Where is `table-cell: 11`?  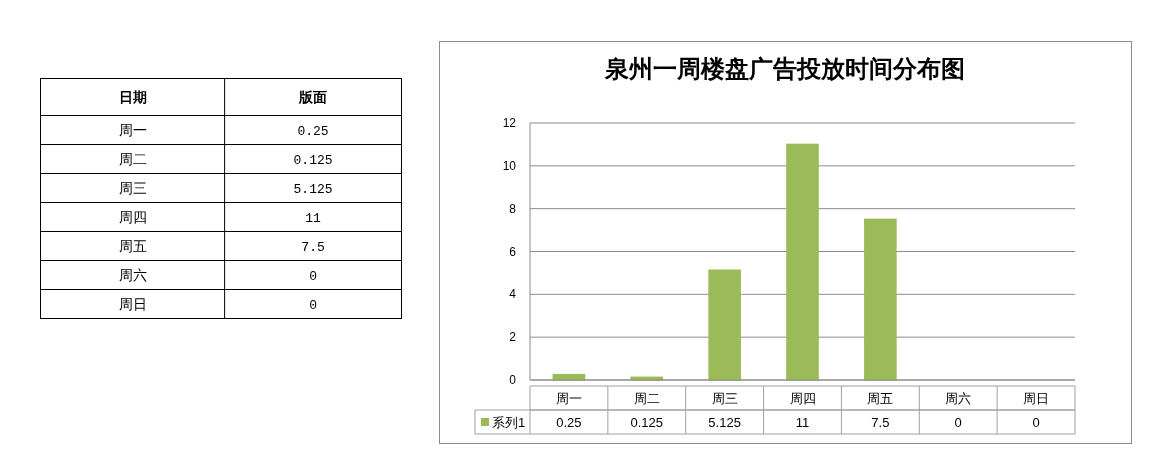
table-cell: 11 is located at coordinates (313, 218).